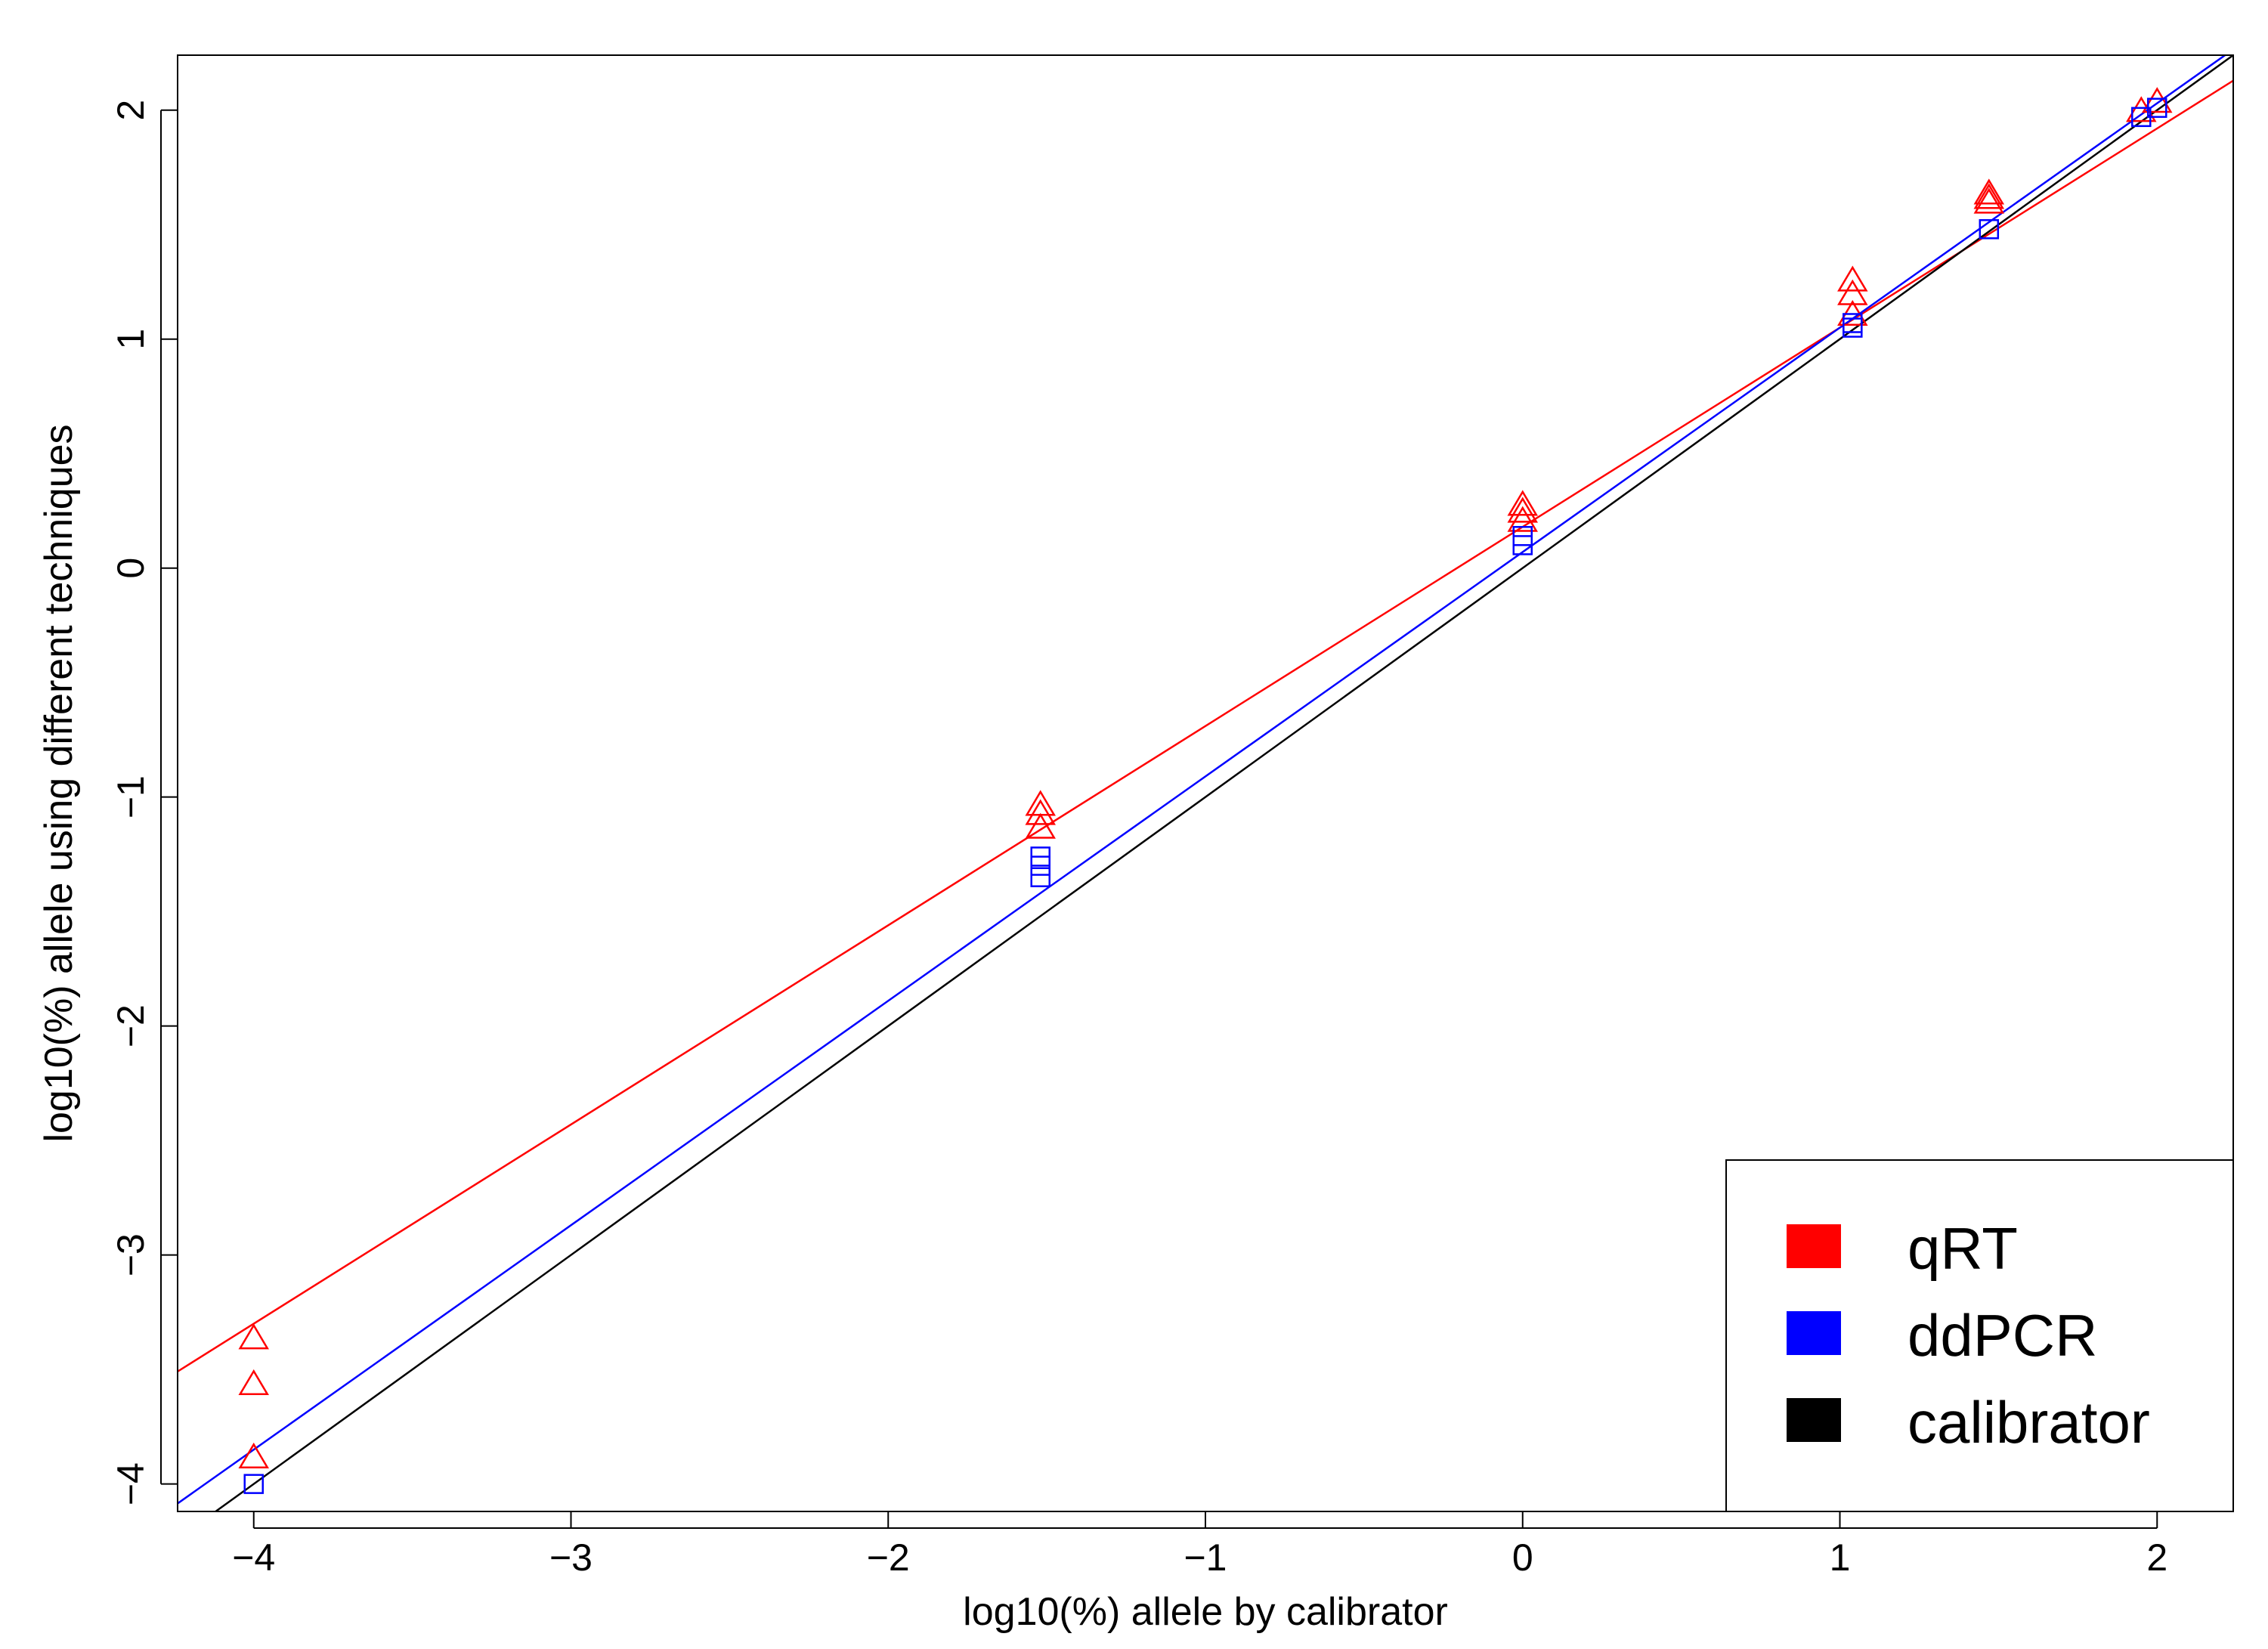 The image size is (2268, 1649). Describe the element at coordinates (1205, 1557) in the screenshot. I see `x-tick-label: −1` at that location.